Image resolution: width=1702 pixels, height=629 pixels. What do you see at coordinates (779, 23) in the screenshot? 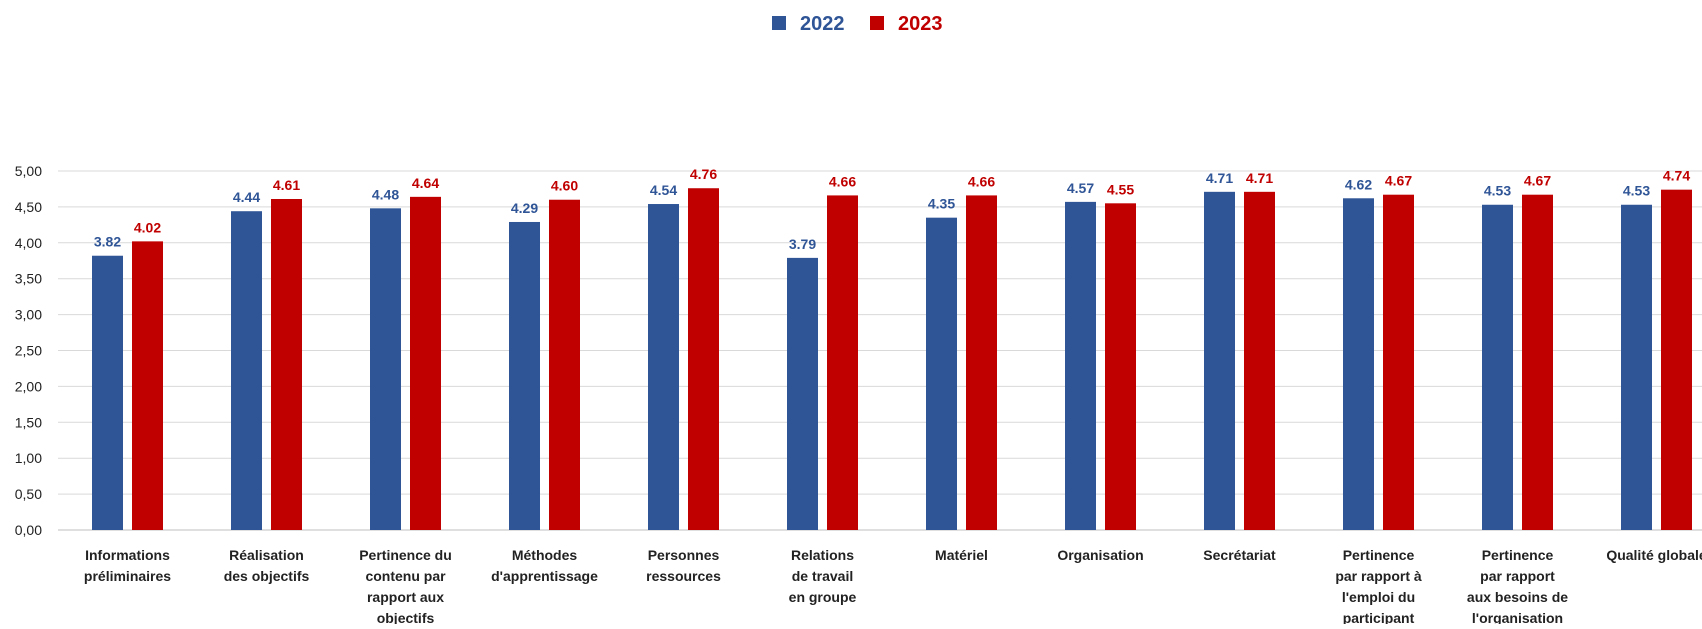
I see `legend-swatch-2022` at bounding box center [779, 23].